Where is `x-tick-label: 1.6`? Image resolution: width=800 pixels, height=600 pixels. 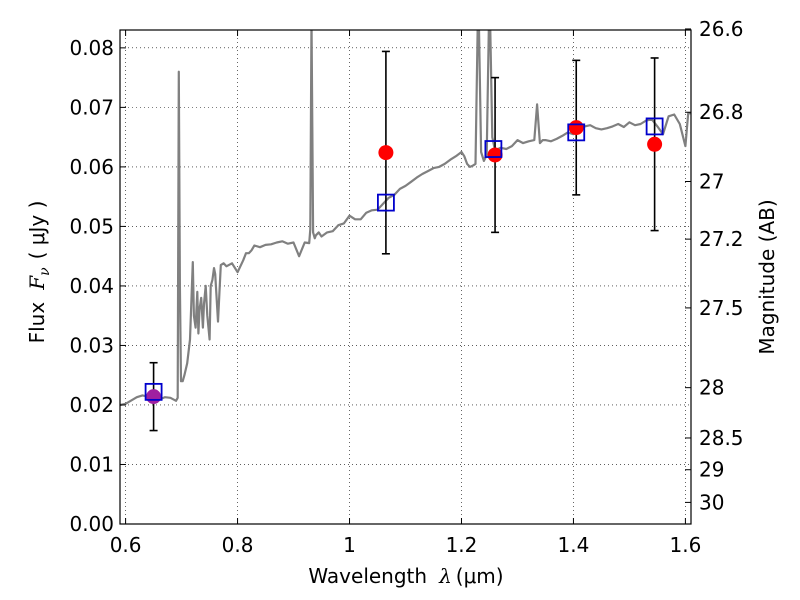
x-tick-label: 1.6 is located at coordinates (685, 545).